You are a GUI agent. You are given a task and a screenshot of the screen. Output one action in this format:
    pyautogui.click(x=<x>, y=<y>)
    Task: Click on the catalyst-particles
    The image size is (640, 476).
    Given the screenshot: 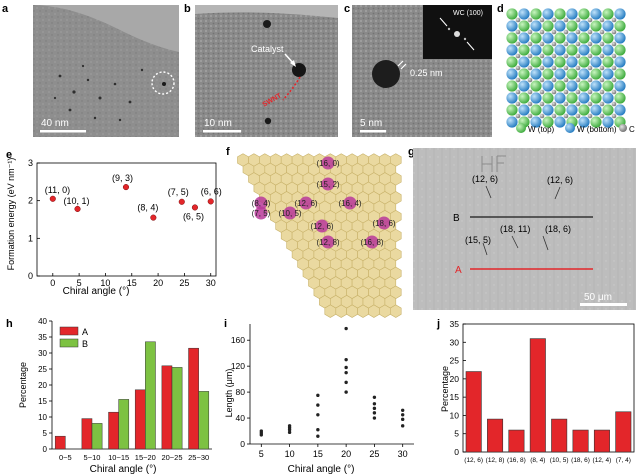 What is the action you would take?
    pyautogui.click(x=98, y=93)
    